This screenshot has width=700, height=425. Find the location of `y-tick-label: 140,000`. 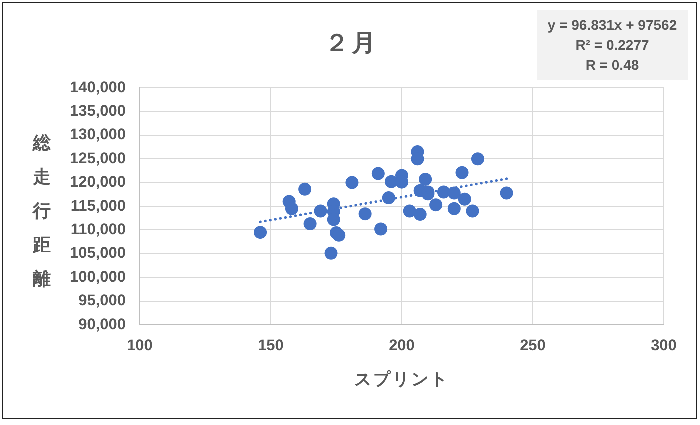

y-tick-label: 140,000 is located at coordinates (98, 87).